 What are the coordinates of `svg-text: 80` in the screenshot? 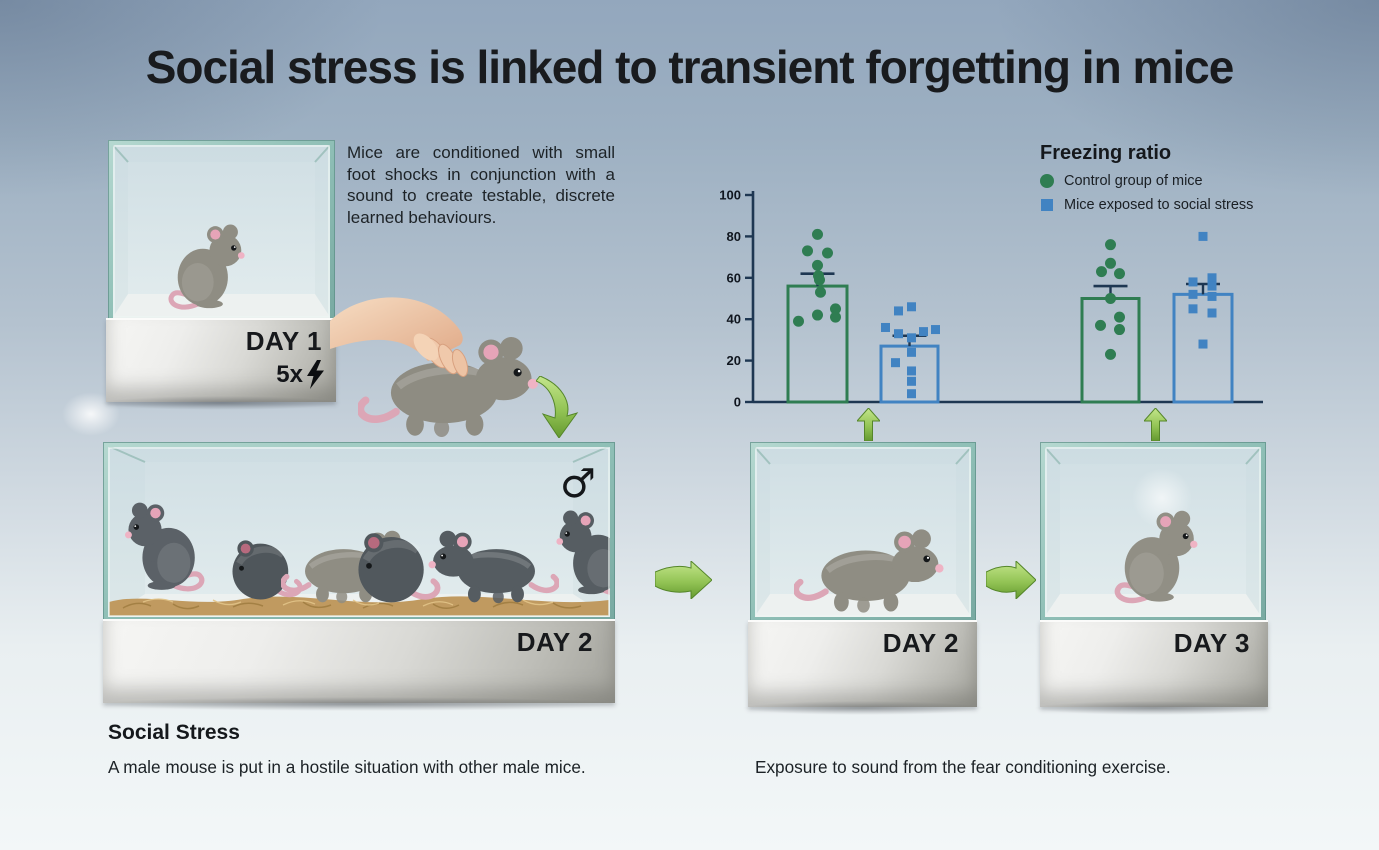 It's located at (734, 236).